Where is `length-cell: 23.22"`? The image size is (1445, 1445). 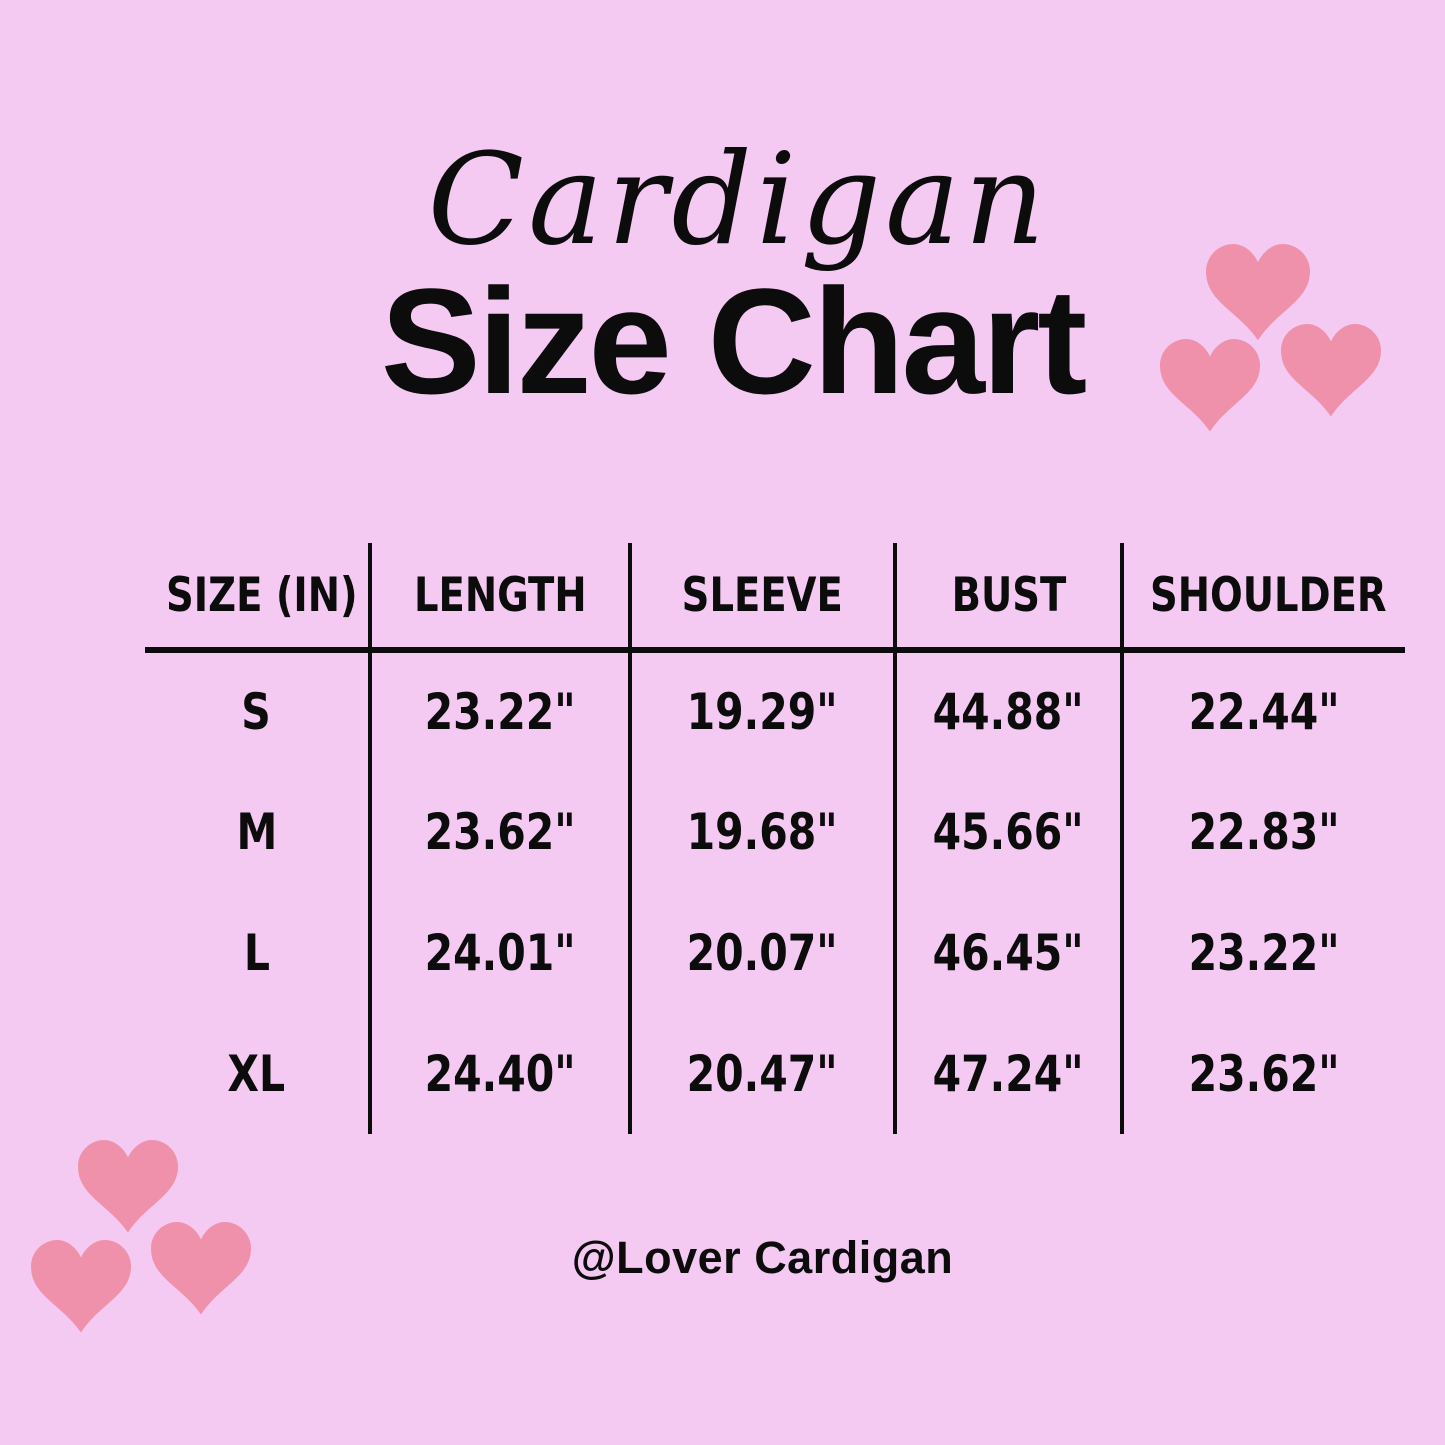 length-cell: 23.22" is located at coordinates (501, 710).